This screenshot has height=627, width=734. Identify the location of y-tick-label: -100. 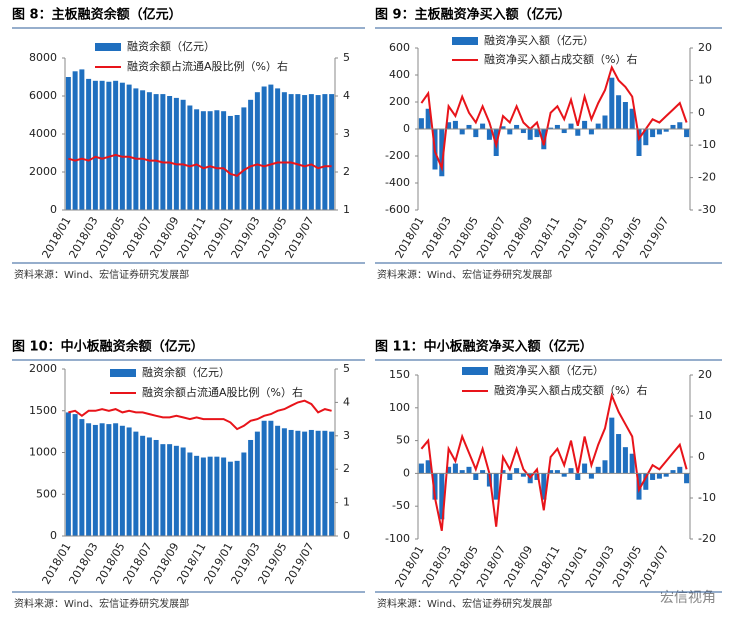
(397, 538).